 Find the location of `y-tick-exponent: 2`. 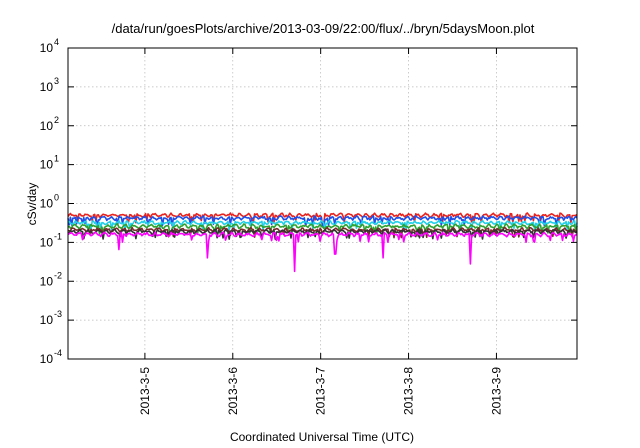

y-tick-exponent: 2 is located at coordinates (56, 120).